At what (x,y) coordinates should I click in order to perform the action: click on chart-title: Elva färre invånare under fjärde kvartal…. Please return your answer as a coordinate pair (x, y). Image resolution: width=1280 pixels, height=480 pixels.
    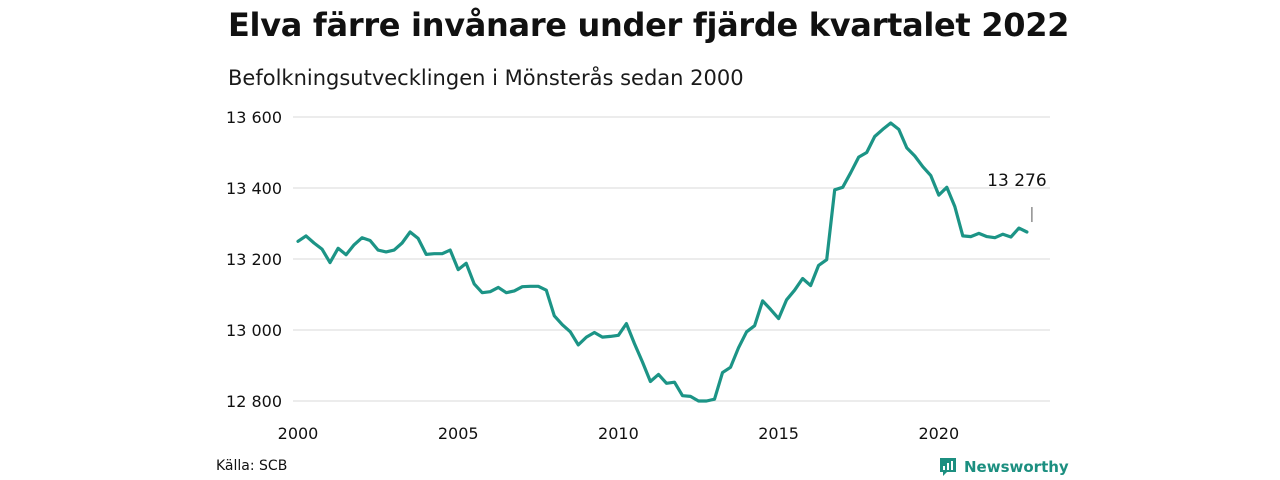
    Looking at the image, I should click on (649, 25).